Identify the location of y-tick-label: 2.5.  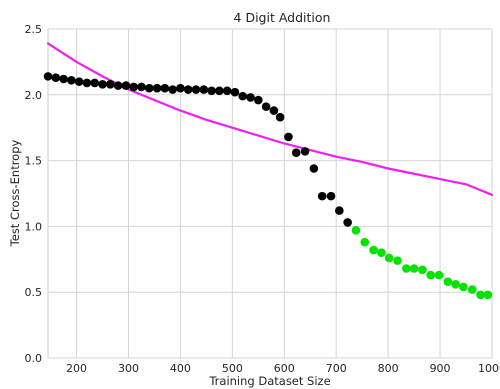
(34, 29).